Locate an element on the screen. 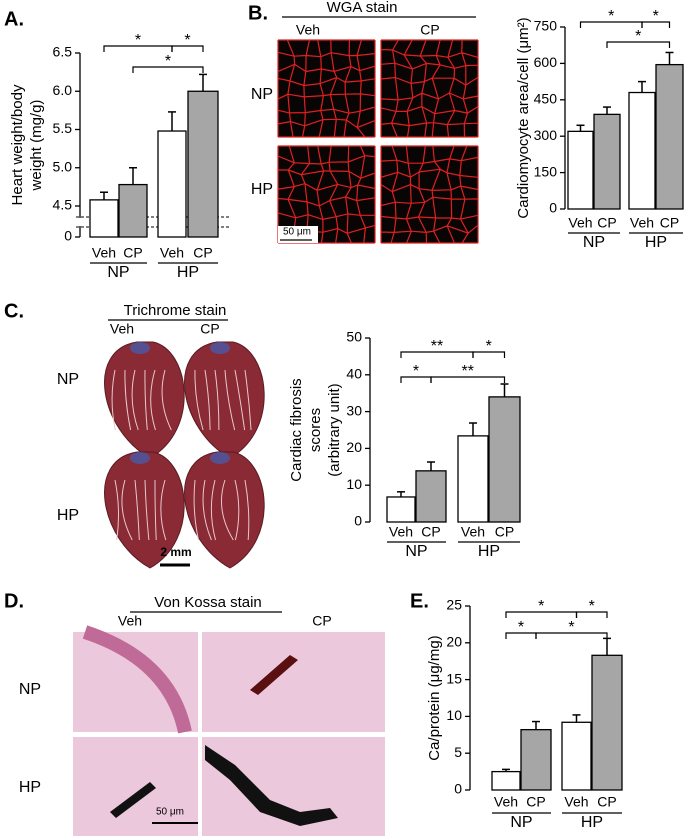  scale-bar-label: 50 μm is located at coordinates (297, 232).